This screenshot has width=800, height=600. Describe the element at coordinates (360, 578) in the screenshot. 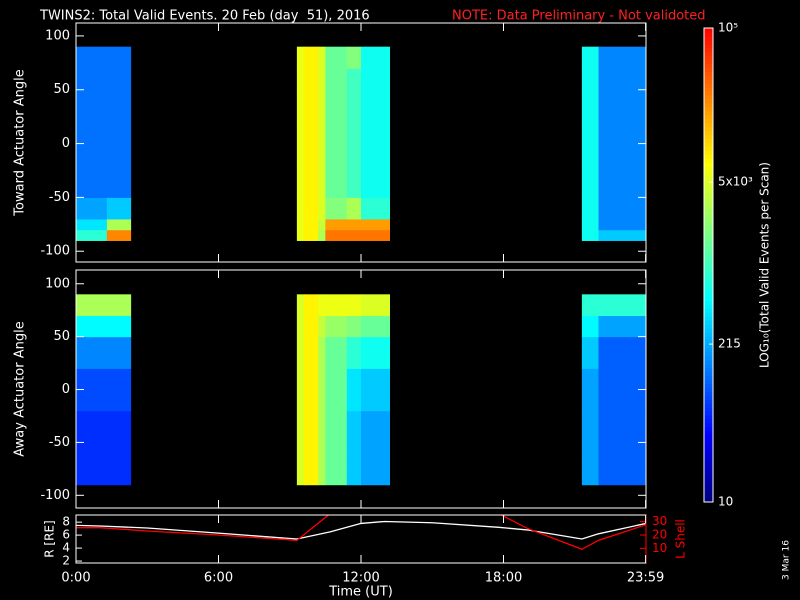

I see `x-tick-label: 12:00` at that location.